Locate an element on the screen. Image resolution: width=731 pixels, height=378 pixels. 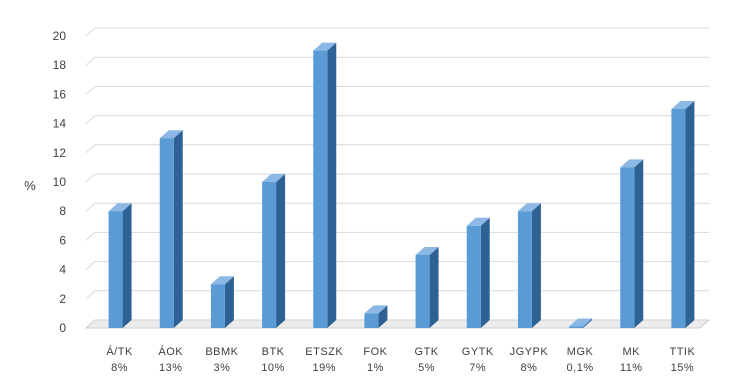
bar-ÁOK is located at coordinates (171, 229).